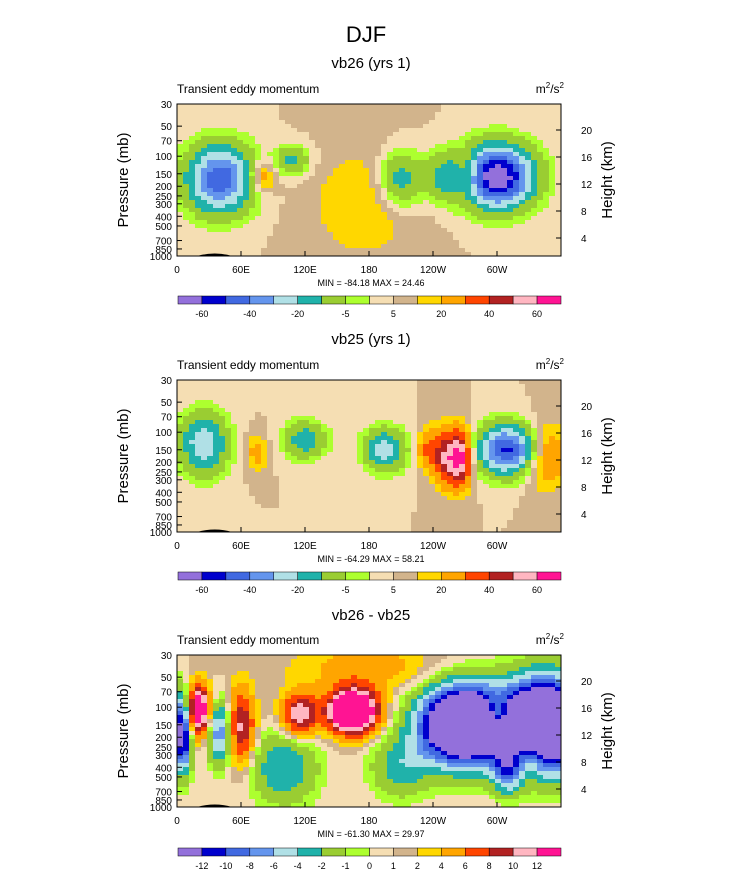 Image resolution: width=733 pixels, height=872 pixels. What do you see at coordinates (163, 463) in the screenshot?
I see `y-tick-label: 200` at bounding box center [163, 463].